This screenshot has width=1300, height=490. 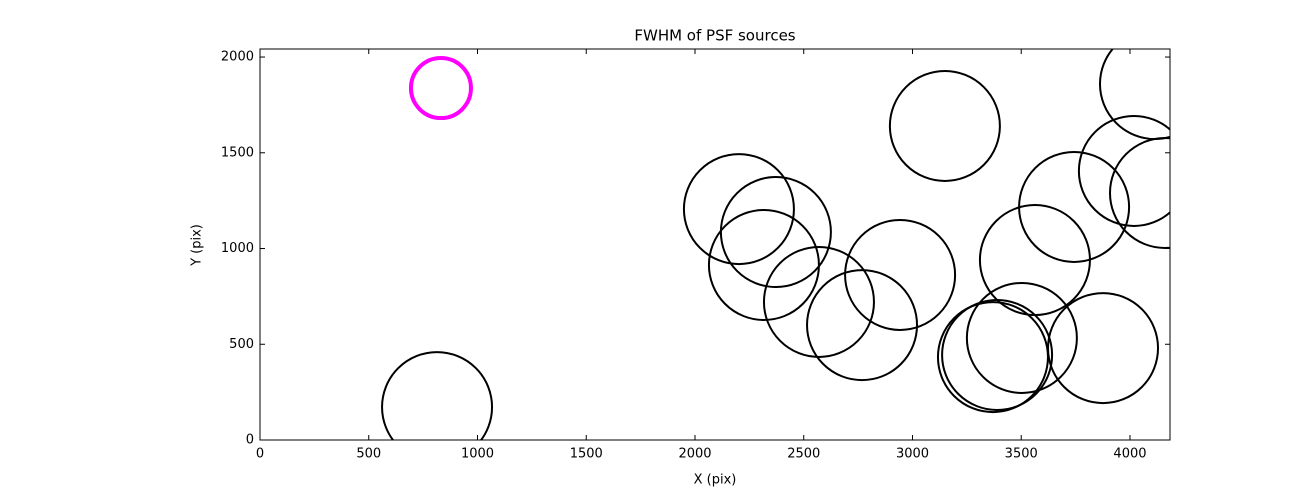 I want to click on x-tick-label: 1500, so click(x=586, y=454).